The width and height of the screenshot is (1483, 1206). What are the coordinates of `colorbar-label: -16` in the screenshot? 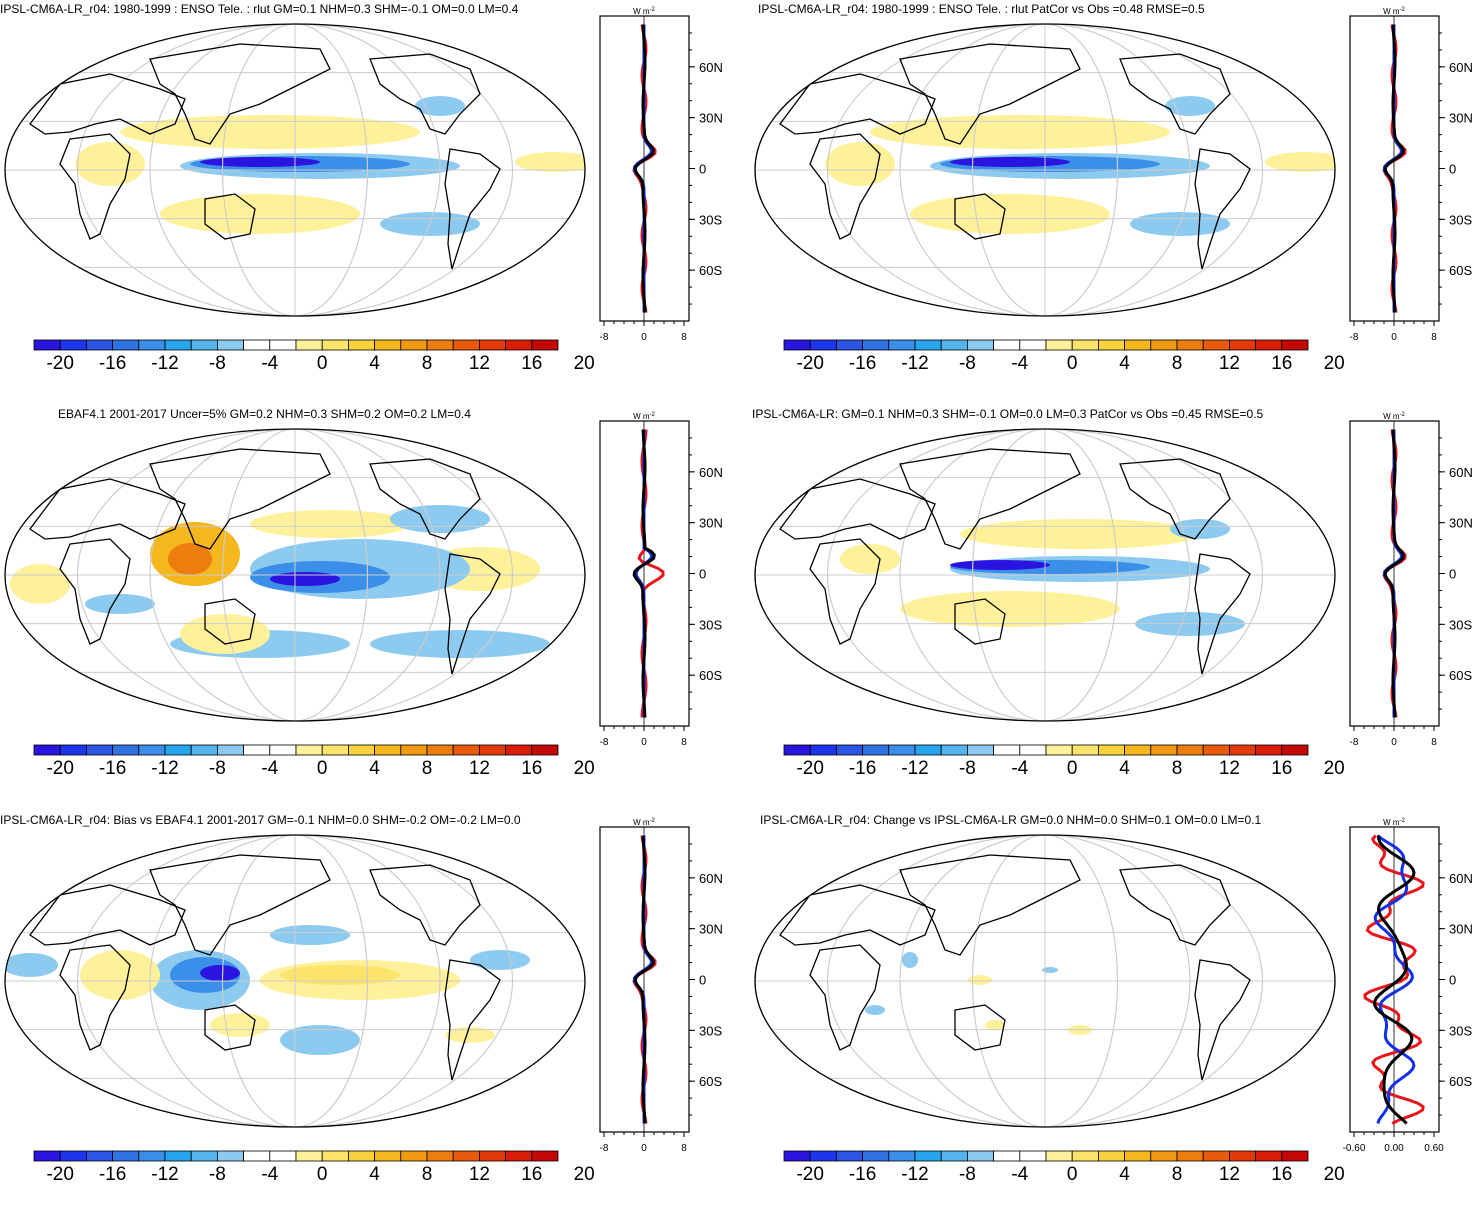 It's located at (862, 363).